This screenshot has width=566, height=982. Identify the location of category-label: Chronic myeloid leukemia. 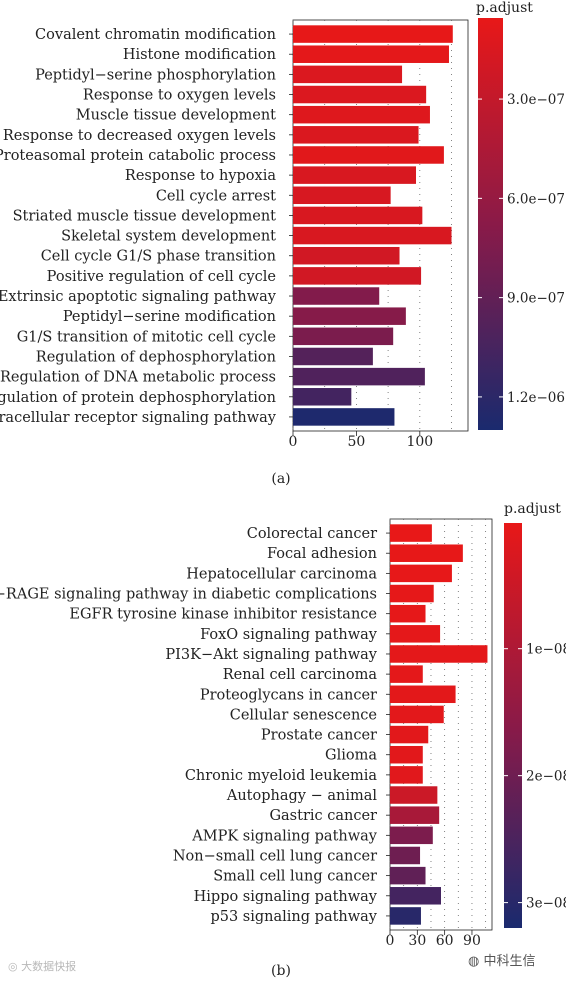
(281, 776).